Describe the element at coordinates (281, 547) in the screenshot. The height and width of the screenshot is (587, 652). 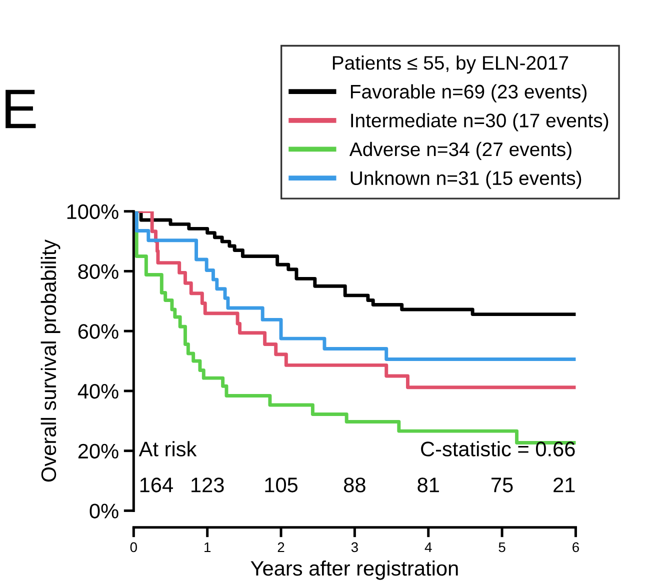
I see `x-tick-label: 2` at that location.